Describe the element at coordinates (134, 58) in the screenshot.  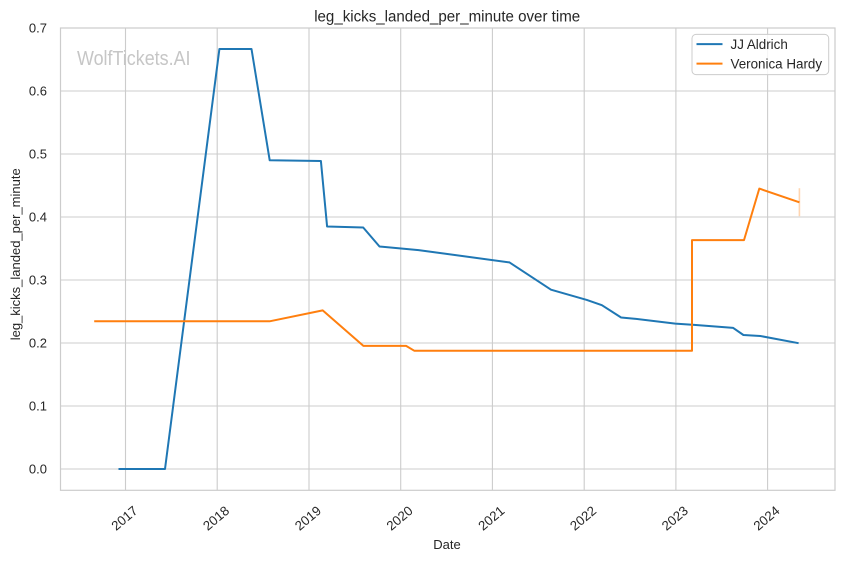
I see `svg-text: WolfTickets.AI` at that location.